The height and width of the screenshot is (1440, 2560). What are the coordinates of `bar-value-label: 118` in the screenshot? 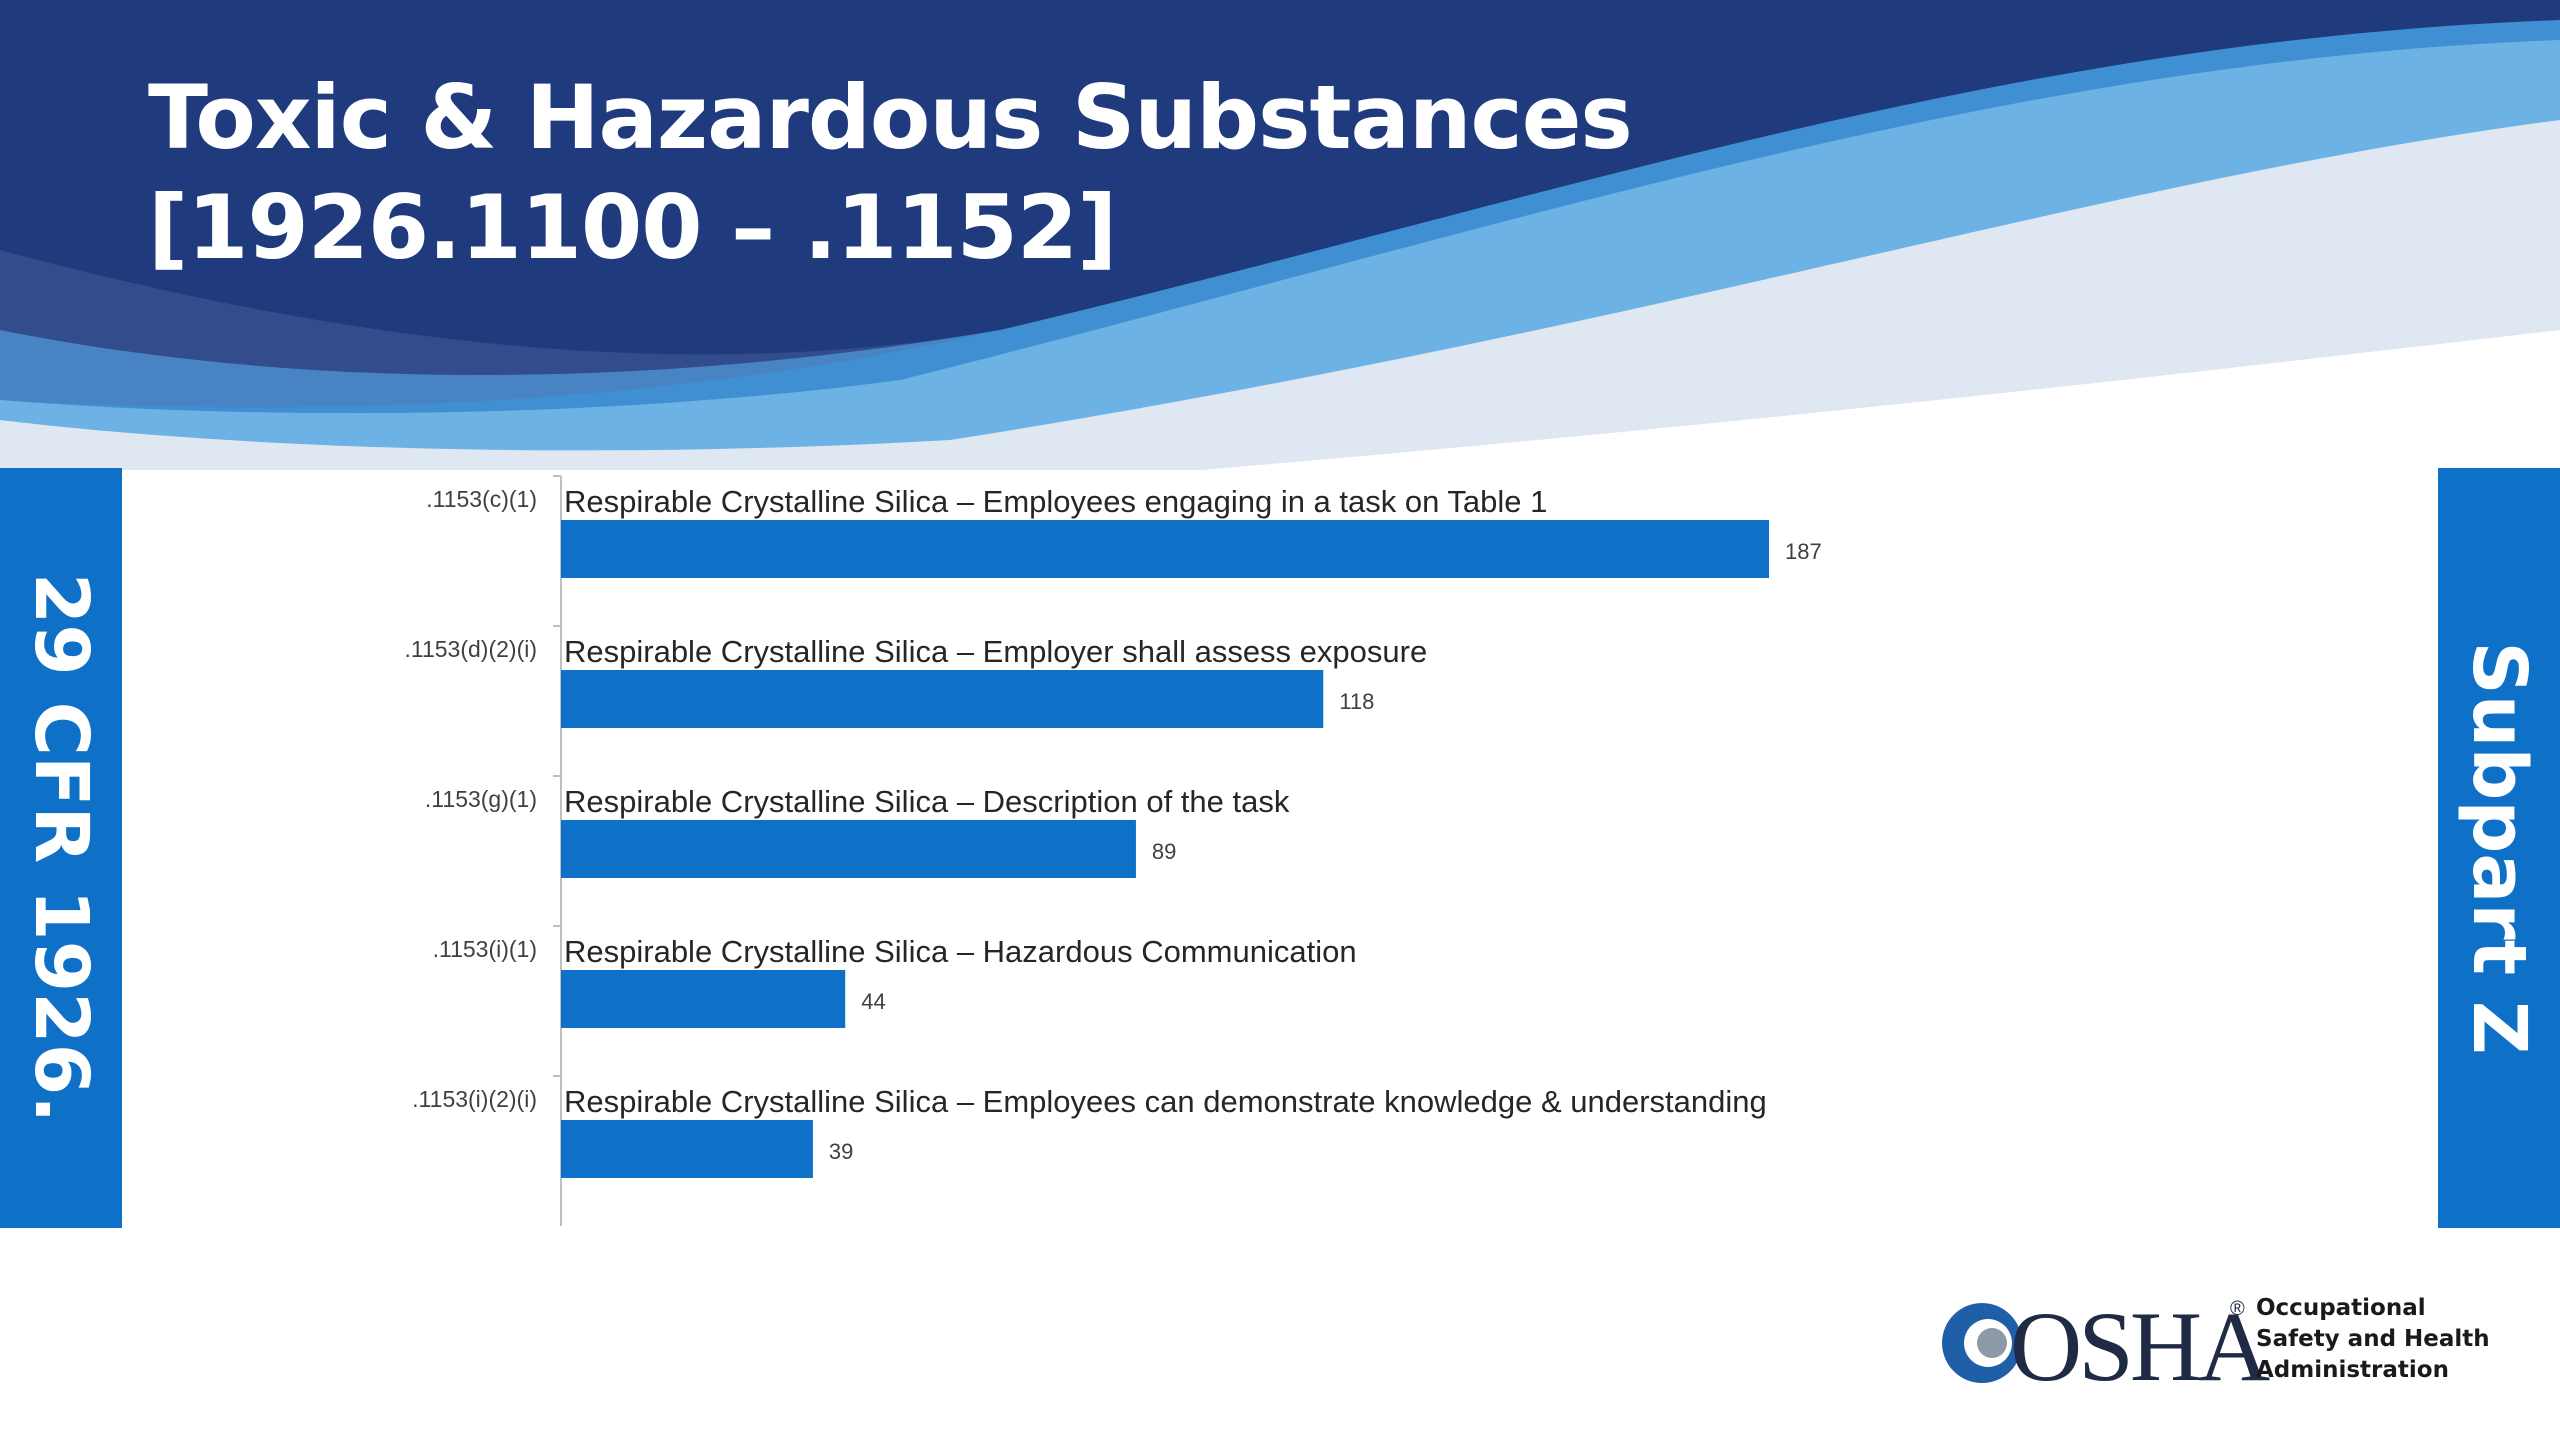 It's located at (1356, 701).